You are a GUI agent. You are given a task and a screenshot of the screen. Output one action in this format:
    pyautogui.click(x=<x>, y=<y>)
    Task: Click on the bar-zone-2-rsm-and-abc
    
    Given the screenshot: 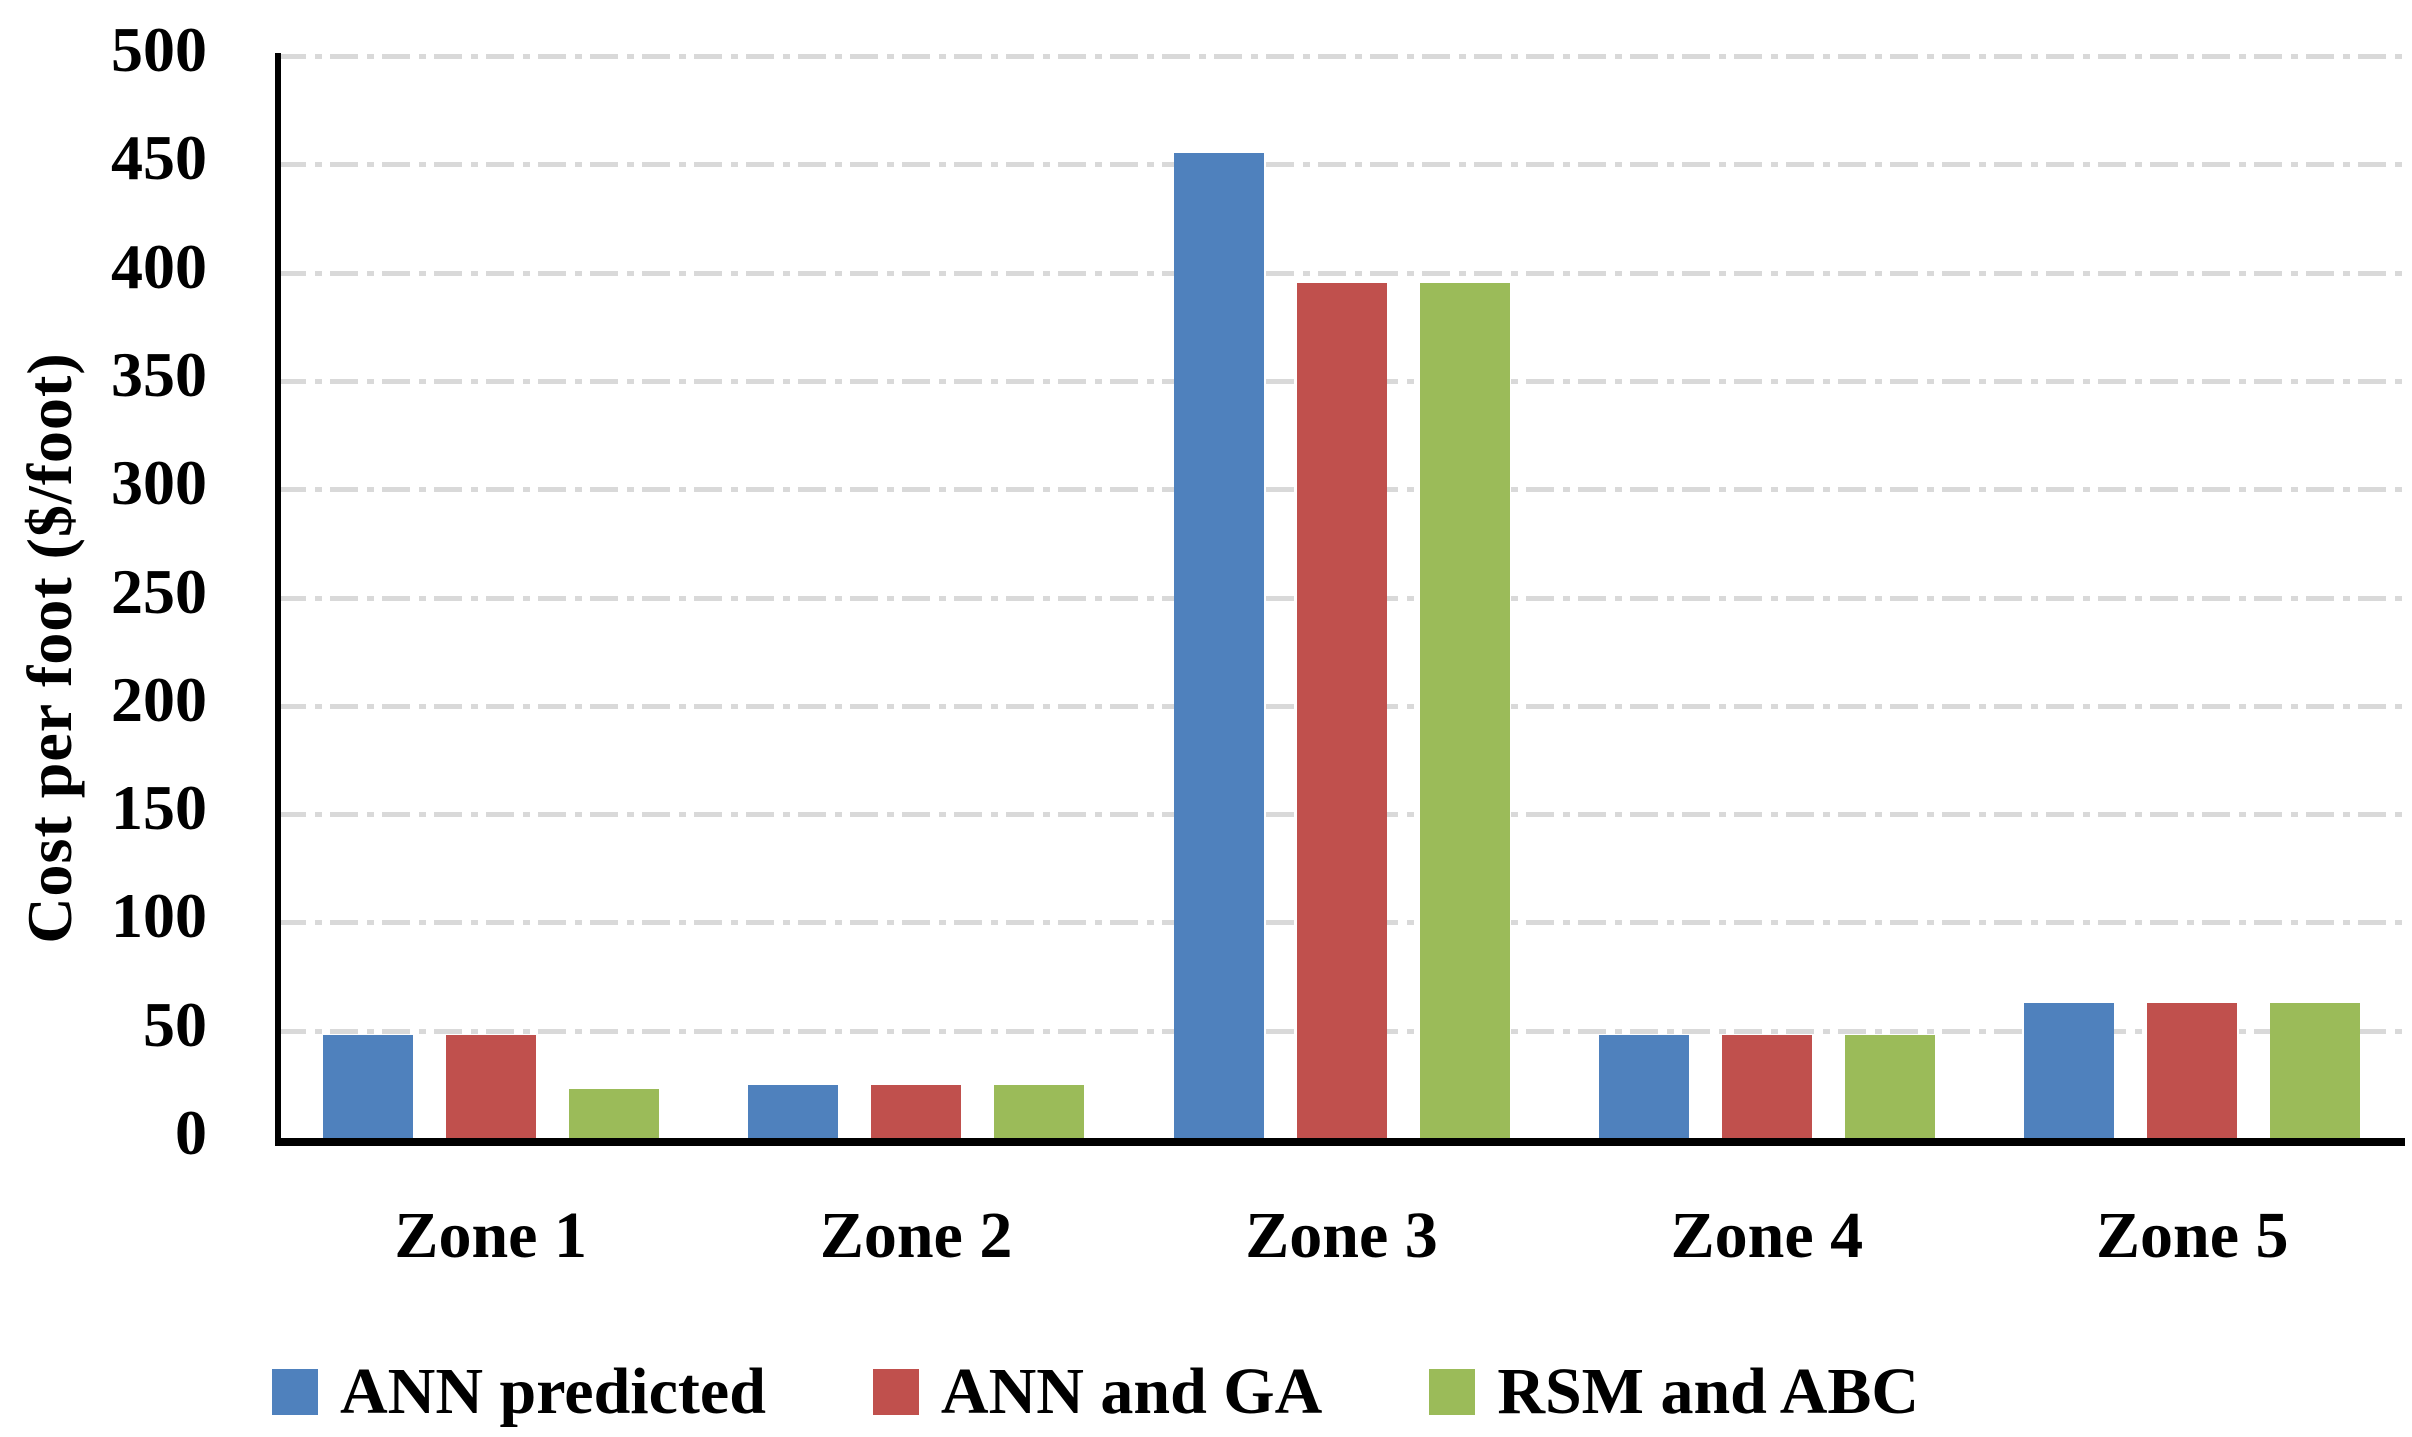 What is the action you would take?
    pyautogui.click(x=1039, y=1111)
    